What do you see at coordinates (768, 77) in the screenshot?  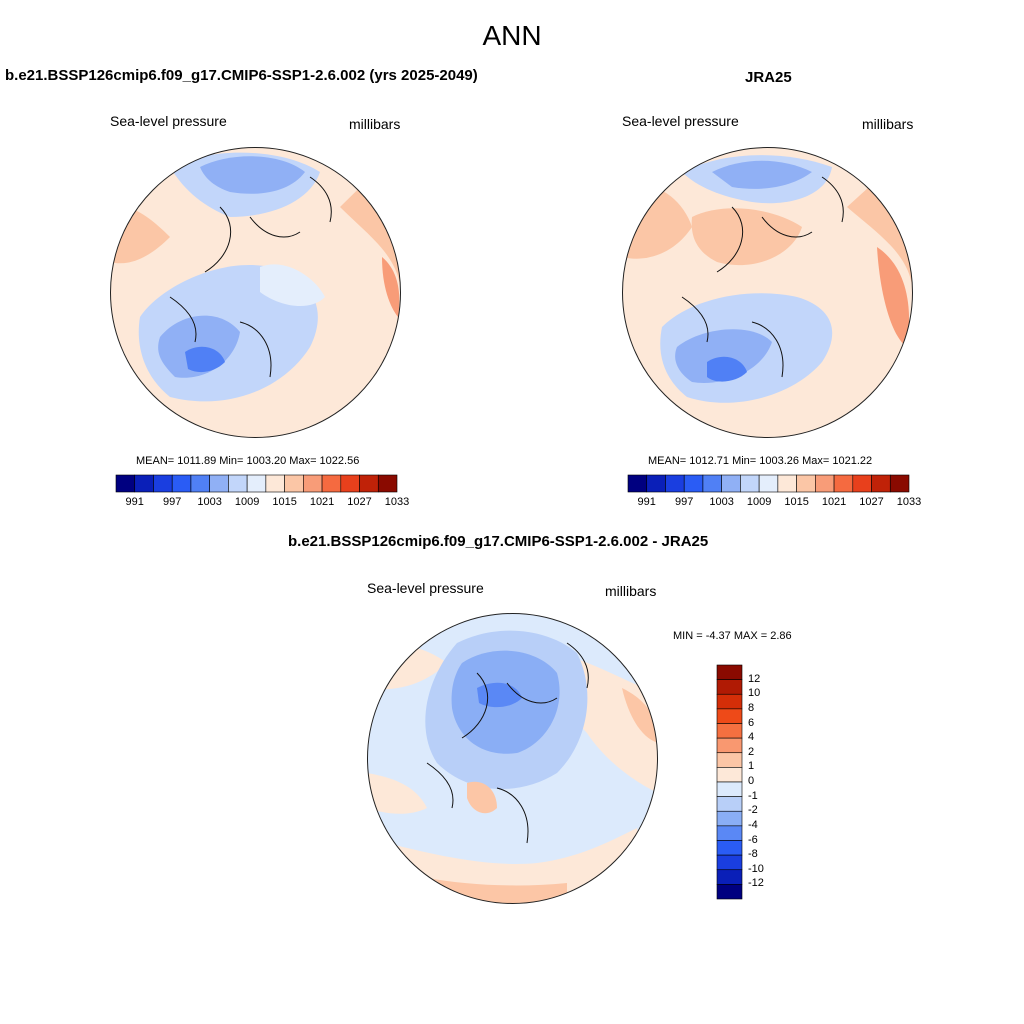 I see `panel-2-title: JRA25` at bounding box center [768, 77].